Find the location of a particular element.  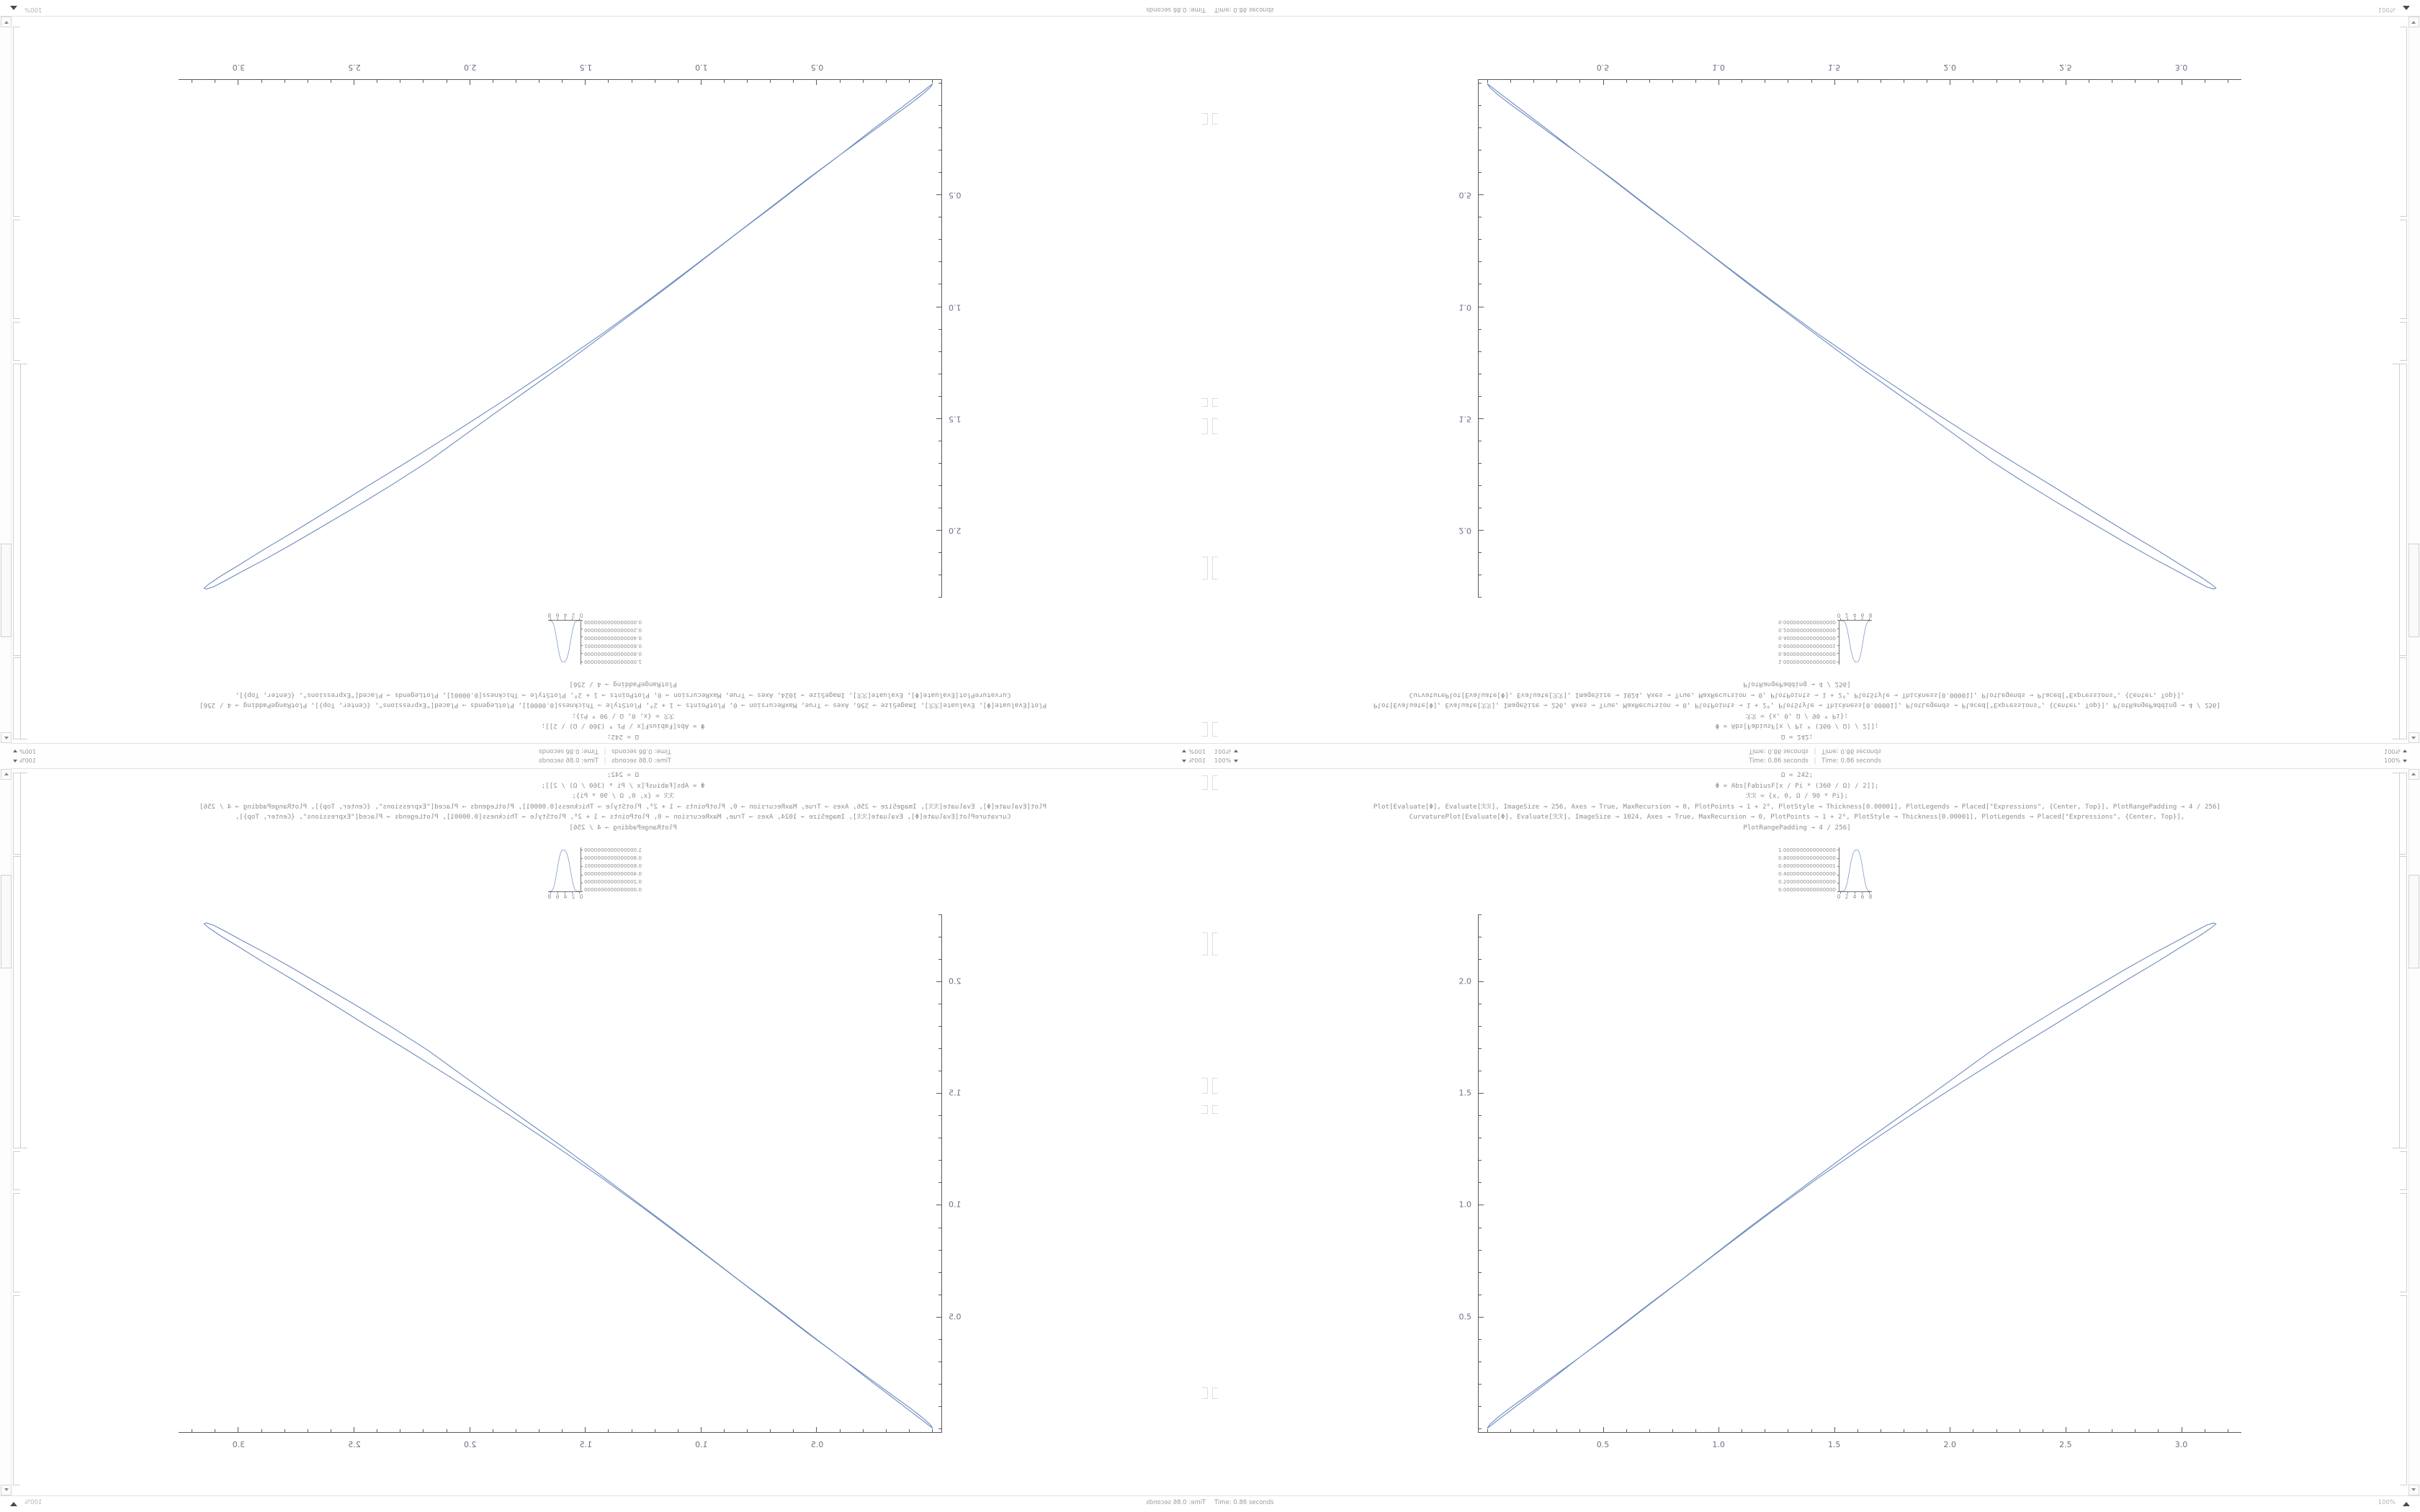

topbar-status-text: Time: 0.86 seconds is located at coordinates (1779, 751).